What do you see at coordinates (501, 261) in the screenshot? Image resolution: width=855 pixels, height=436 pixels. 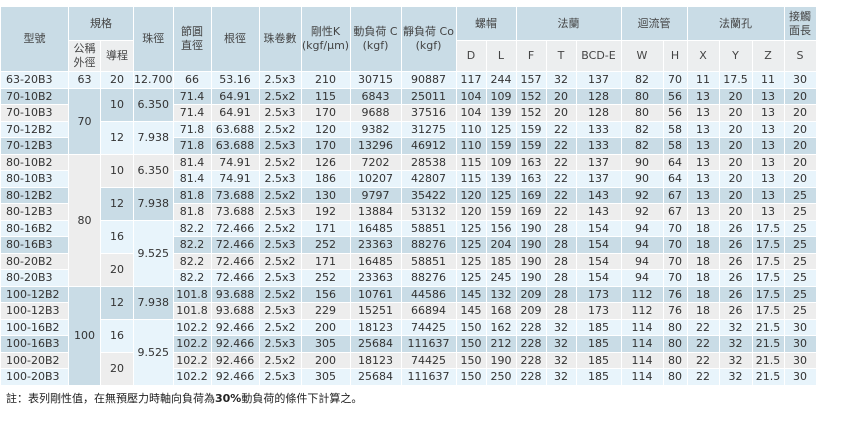 I see `cell-nut-l: 185` at bounding box center [501, 261].